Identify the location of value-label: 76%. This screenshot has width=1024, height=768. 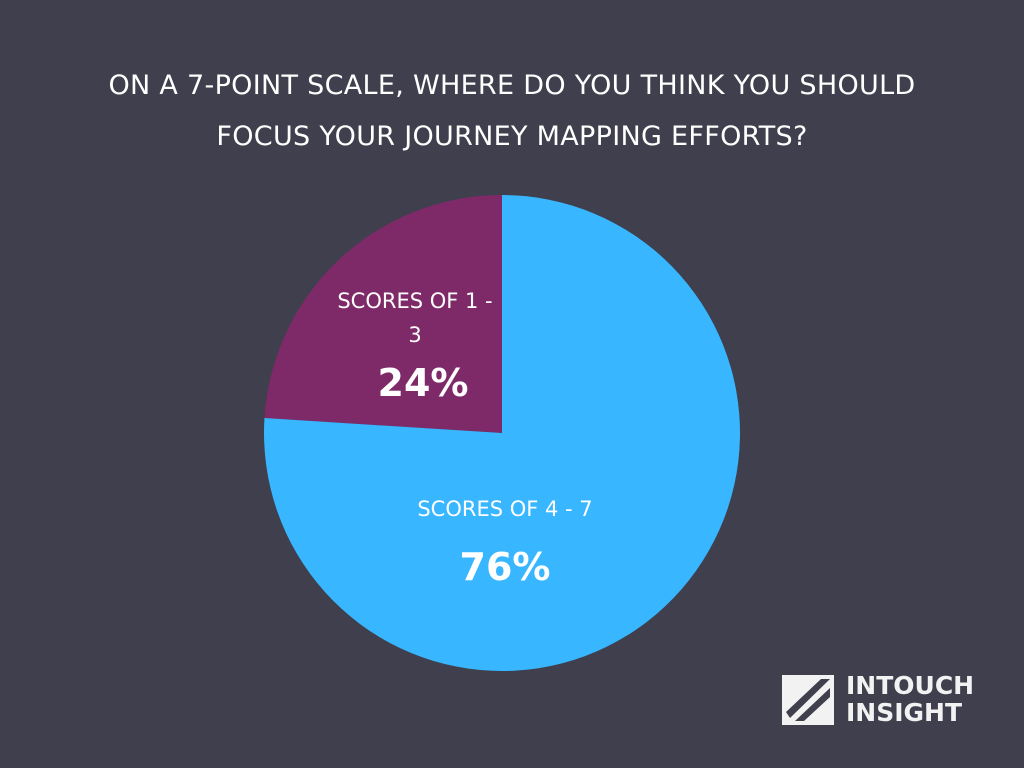
(505, 567).